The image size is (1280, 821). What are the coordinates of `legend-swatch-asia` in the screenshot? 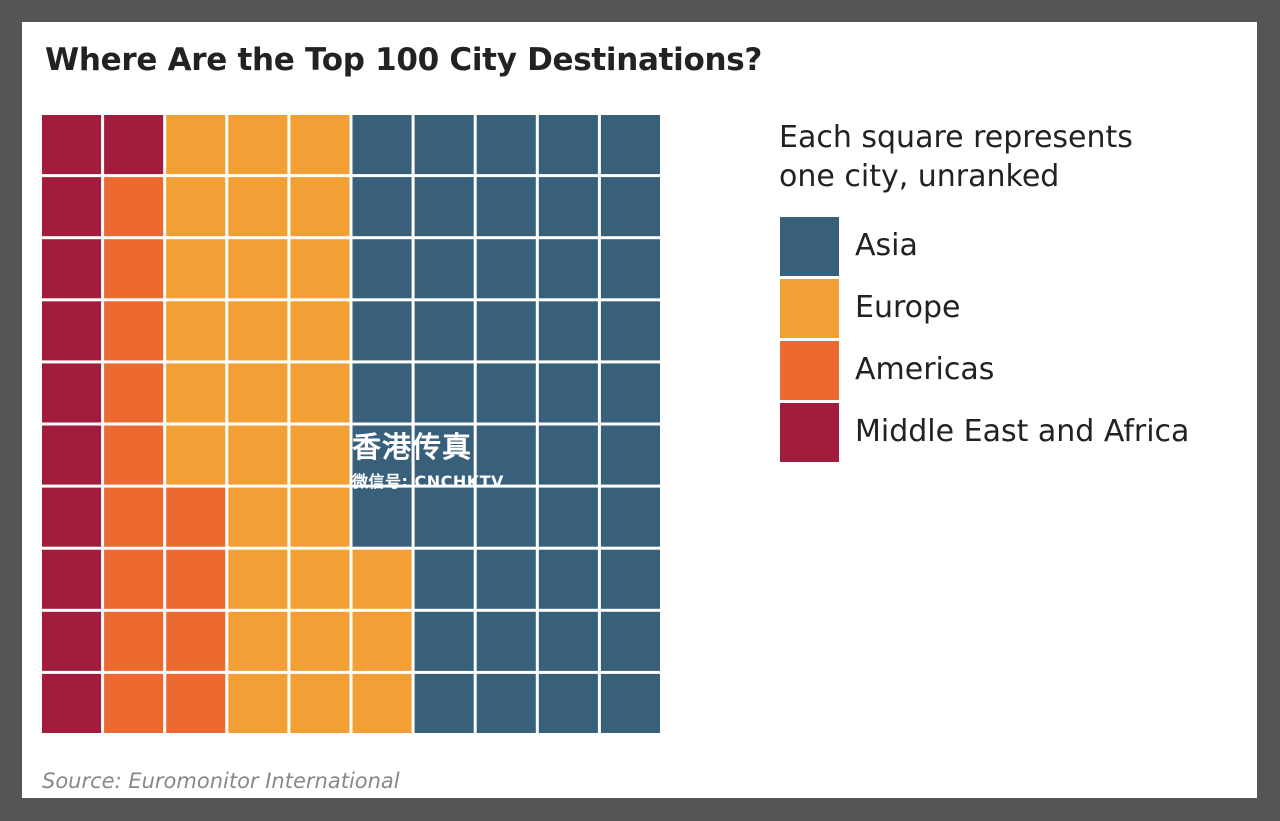 It's located at (809, 246).